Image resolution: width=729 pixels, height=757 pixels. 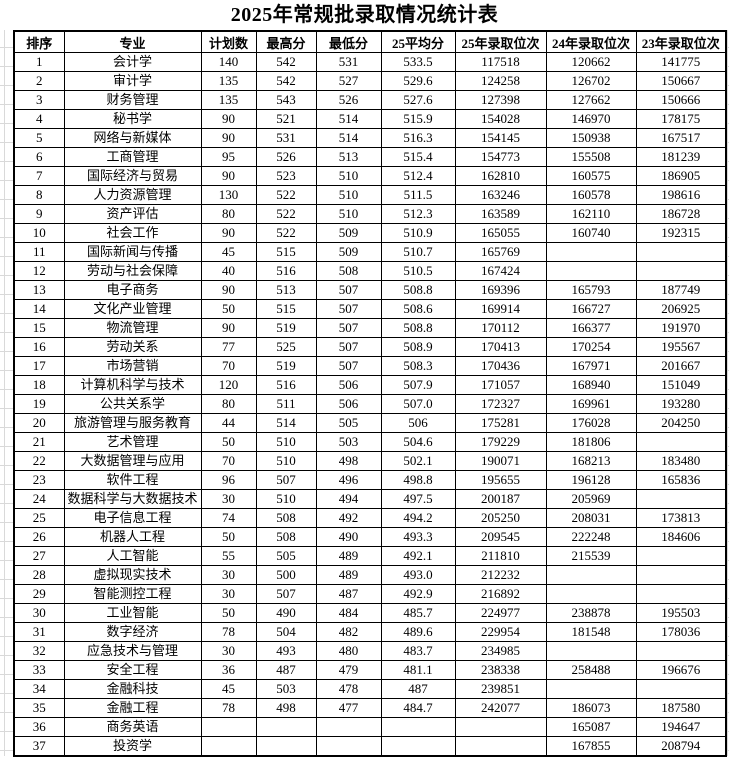 I want to click on table-cell: 162110, so click(x=591, y=214).